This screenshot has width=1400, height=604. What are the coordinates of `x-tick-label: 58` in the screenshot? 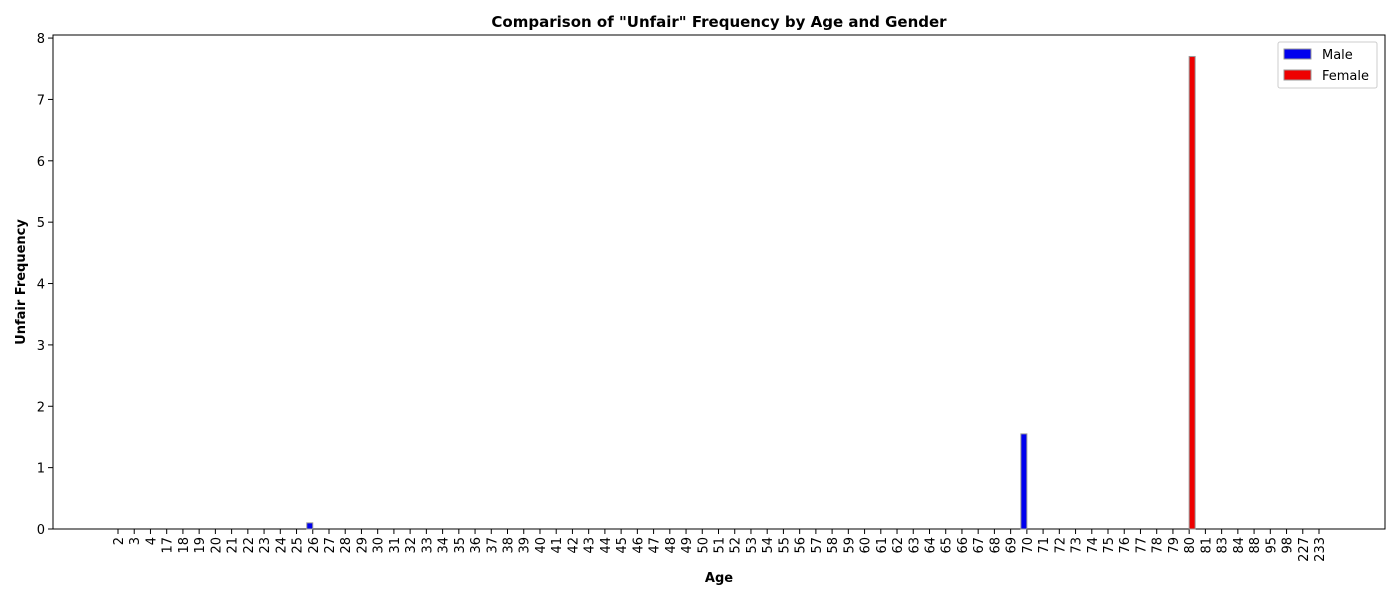 It's located at (833, 545).